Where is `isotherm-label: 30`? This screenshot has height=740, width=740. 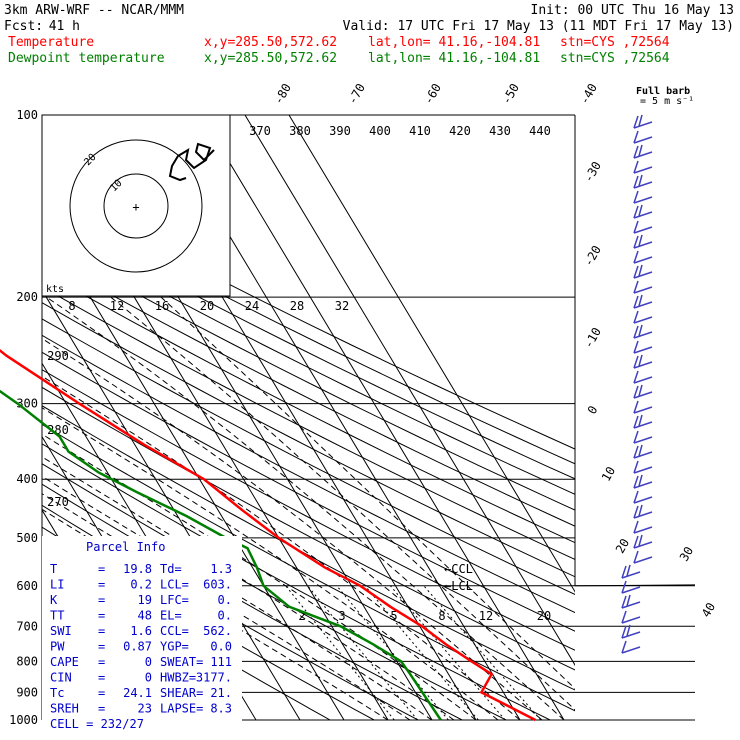 isotherm-label: 30 is located at coordinates (686, 554).